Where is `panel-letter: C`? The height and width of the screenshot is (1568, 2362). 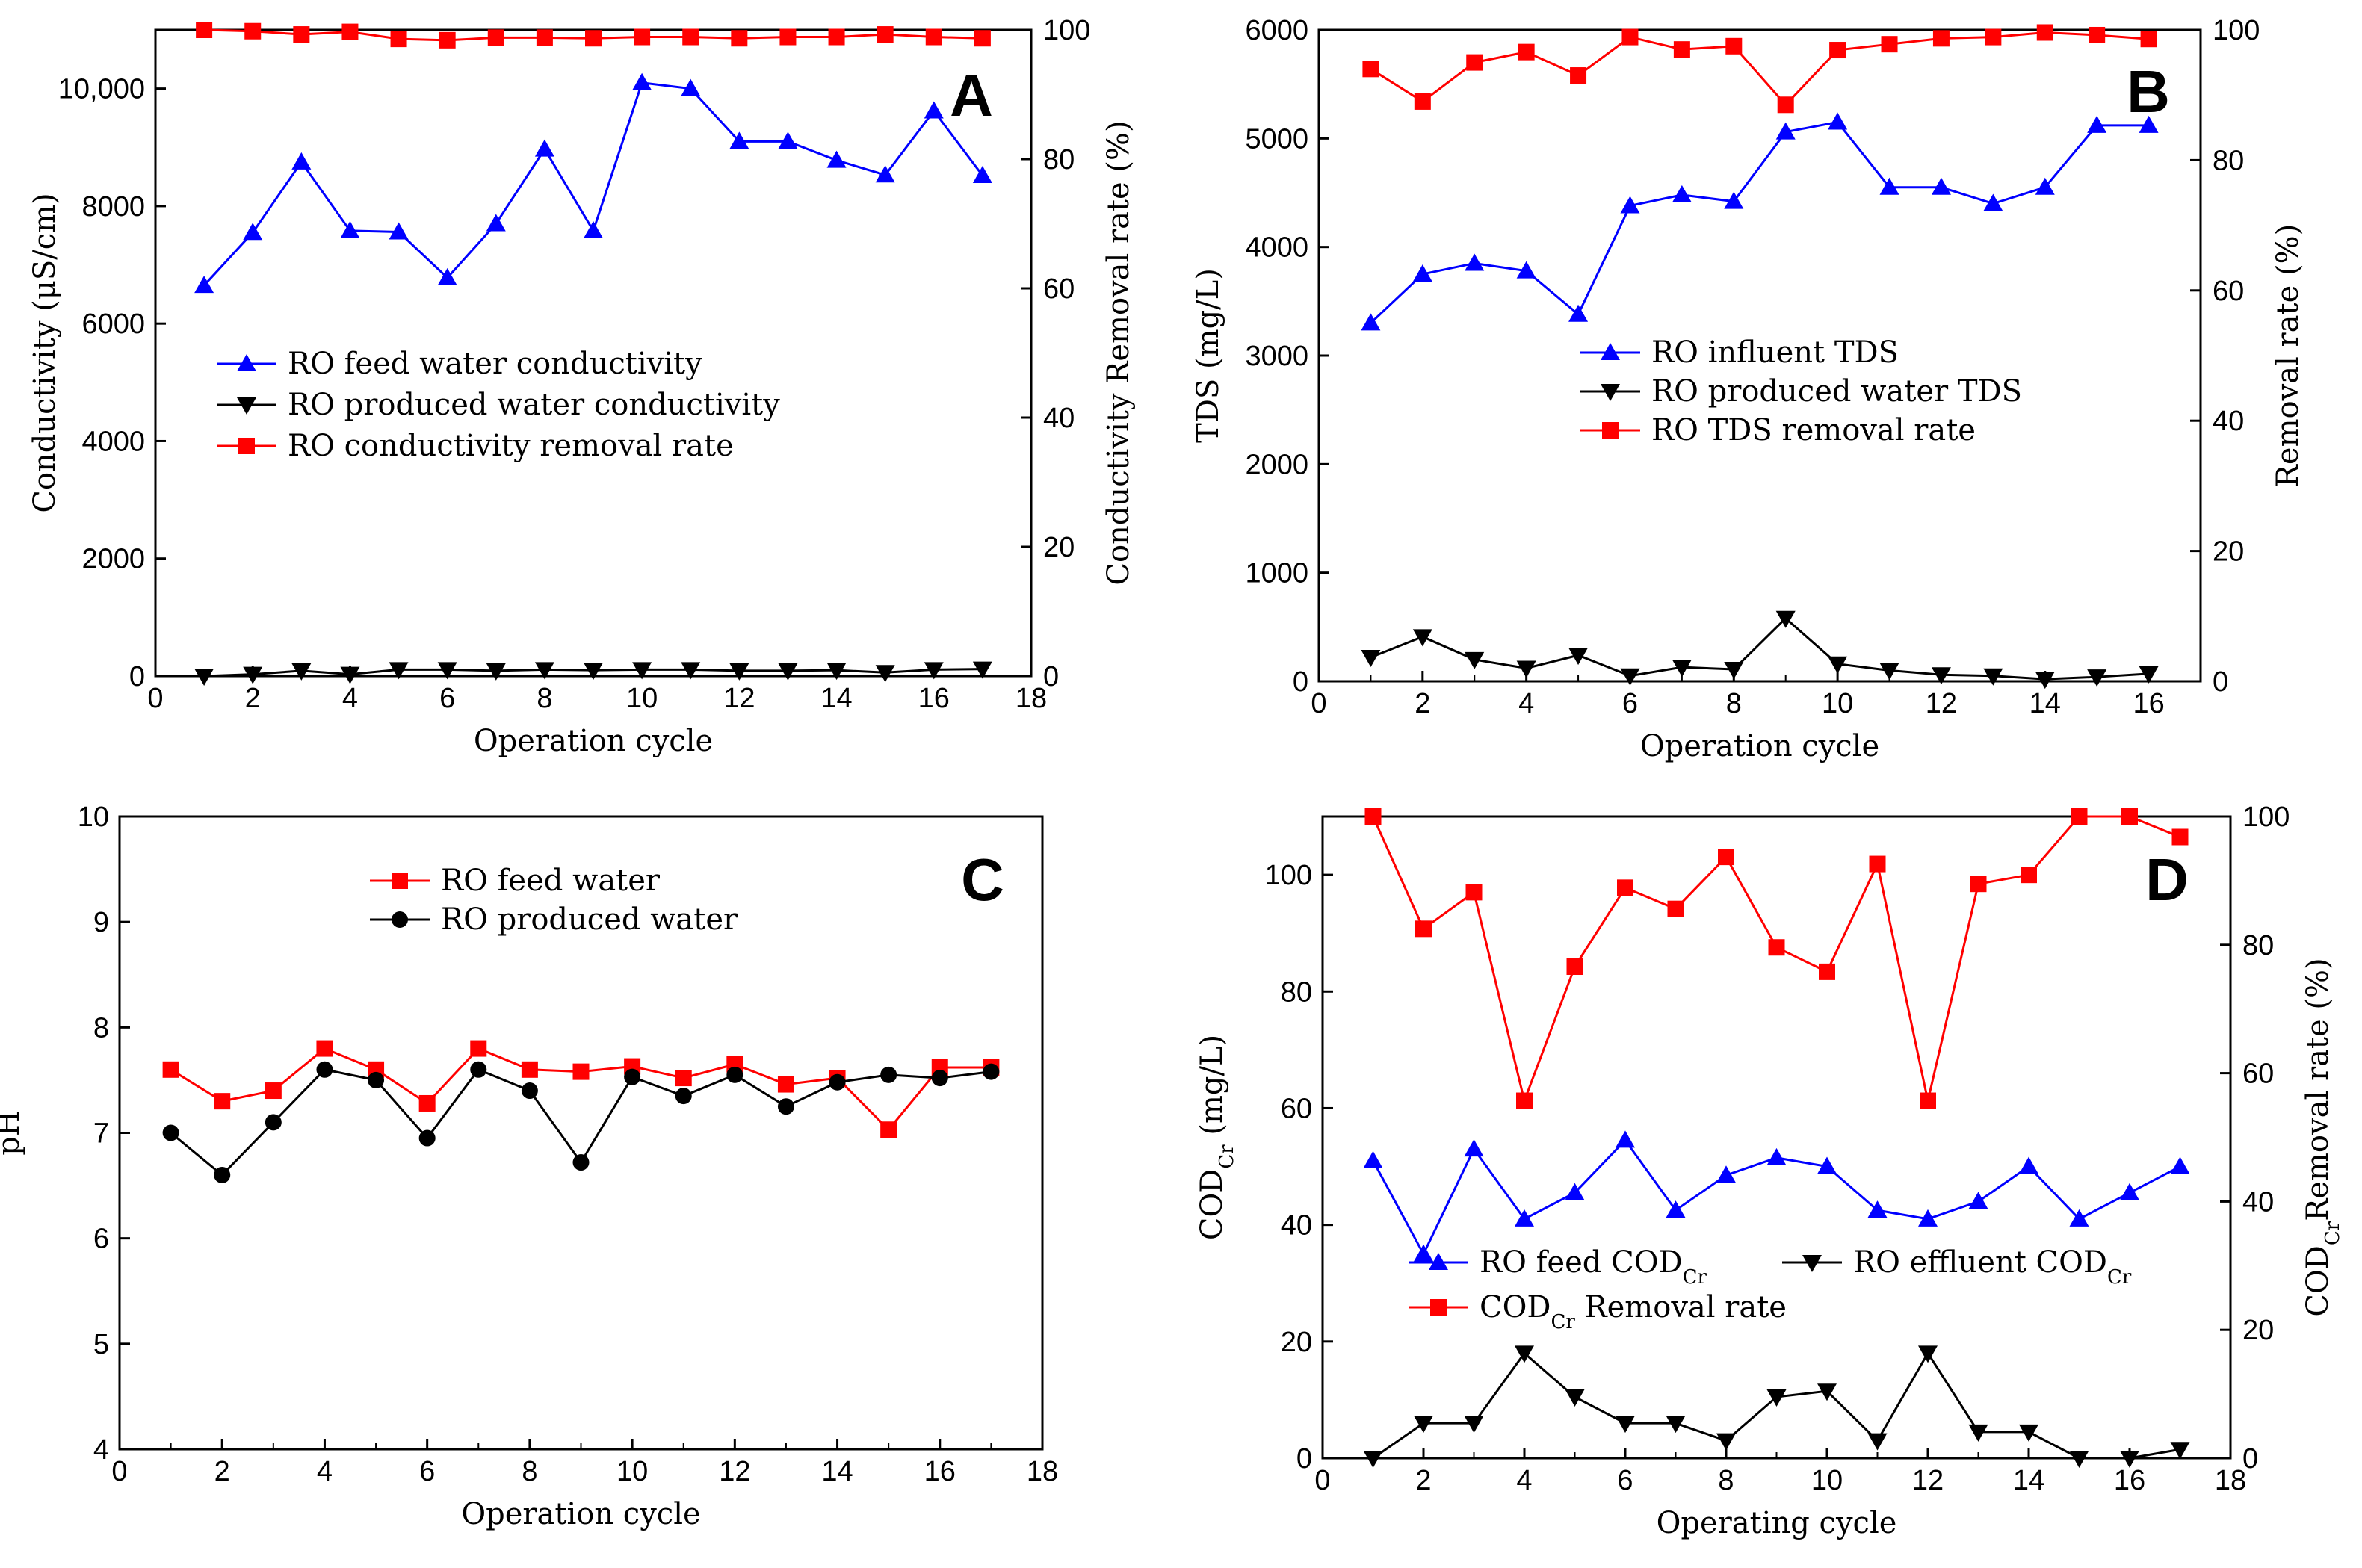
panel-letter: C is located at coordinates (982, 880).